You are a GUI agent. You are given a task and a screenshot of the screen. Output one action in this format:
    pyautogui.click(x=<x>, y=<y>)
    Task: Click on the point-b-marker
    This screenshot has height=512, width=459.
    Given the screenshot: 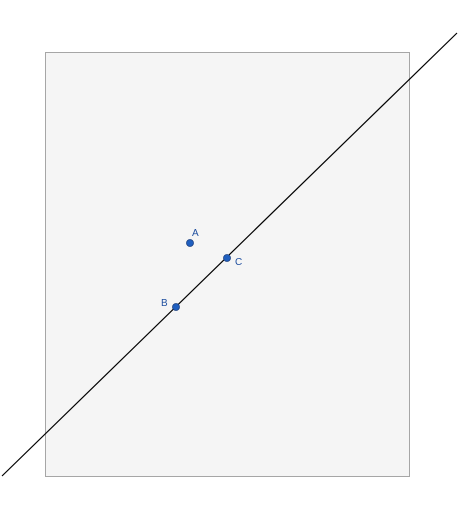 What is the action you would take?
    pyautogui.click(x=176, y=307)
    